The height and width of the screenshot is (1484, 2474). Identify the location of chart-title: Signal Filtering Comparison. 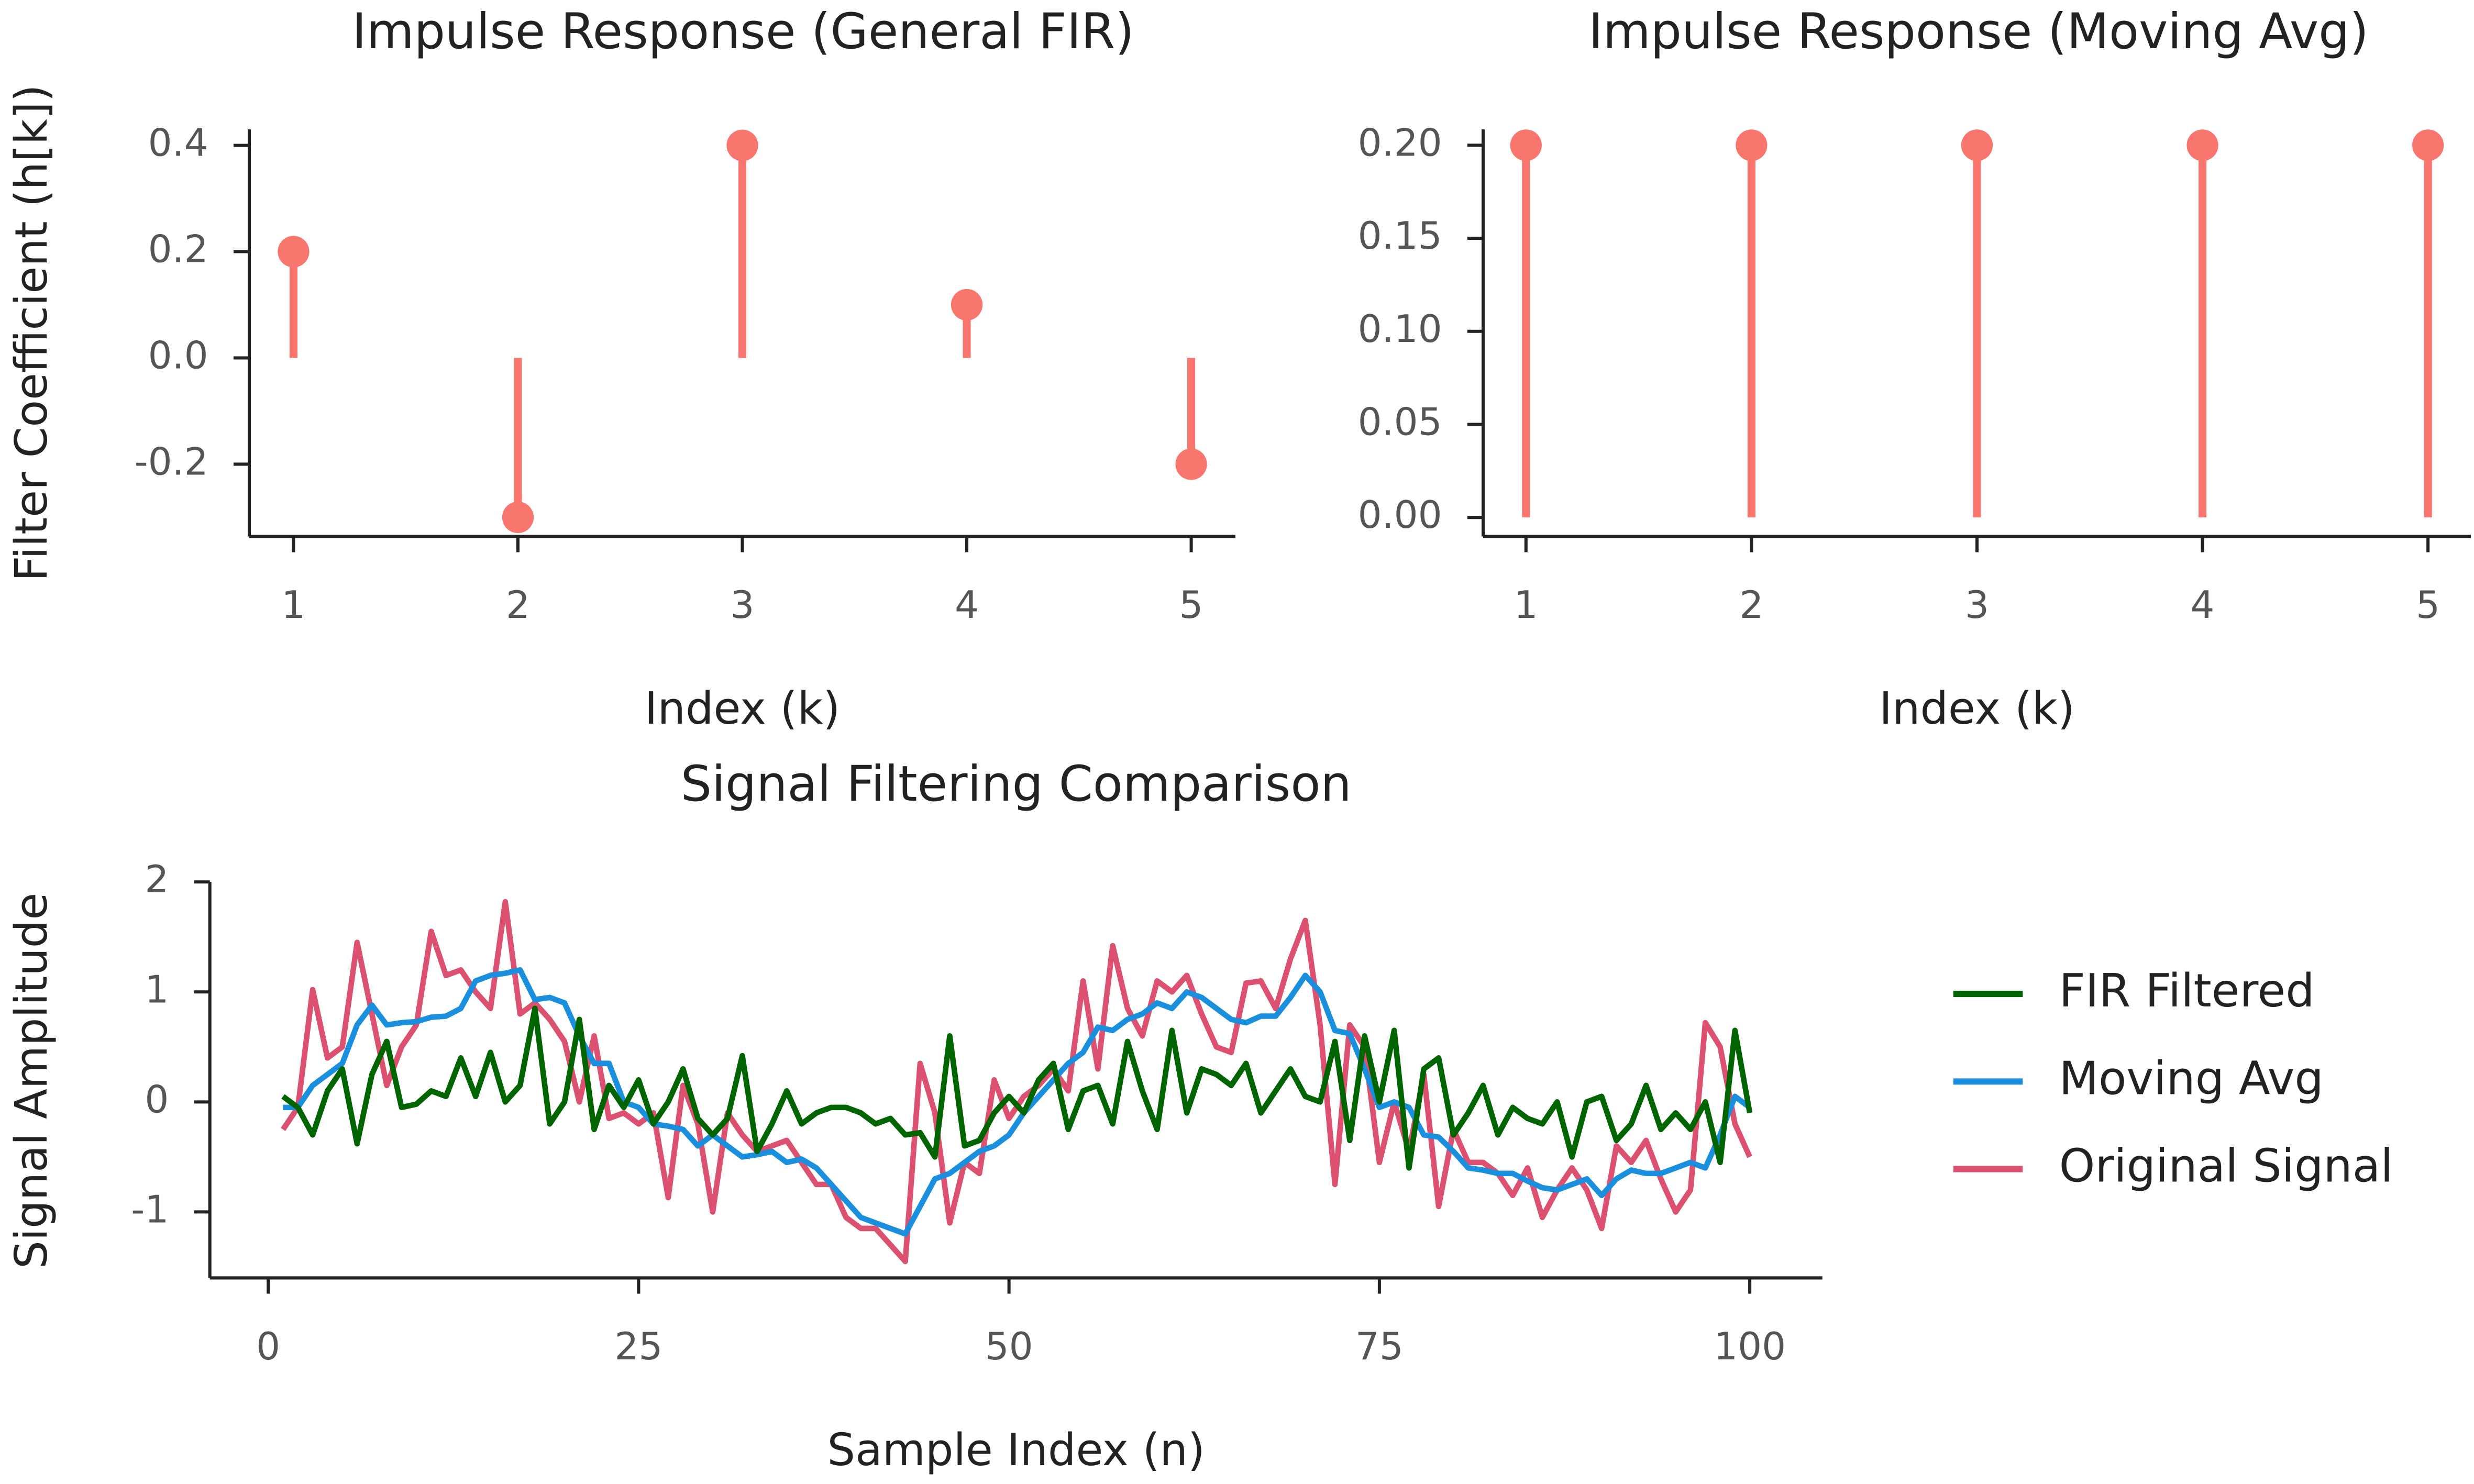
(1017, 784).